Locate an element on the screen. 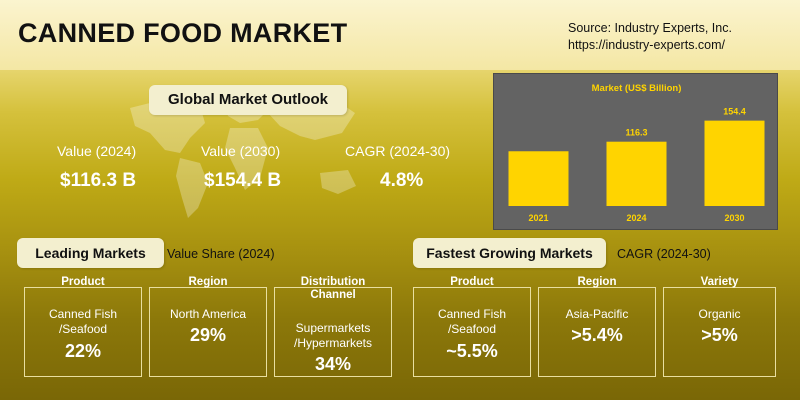 The width and height of the screenshot is (800, 400). leading-card-product-head: Product is located at coordinates (83, 282).